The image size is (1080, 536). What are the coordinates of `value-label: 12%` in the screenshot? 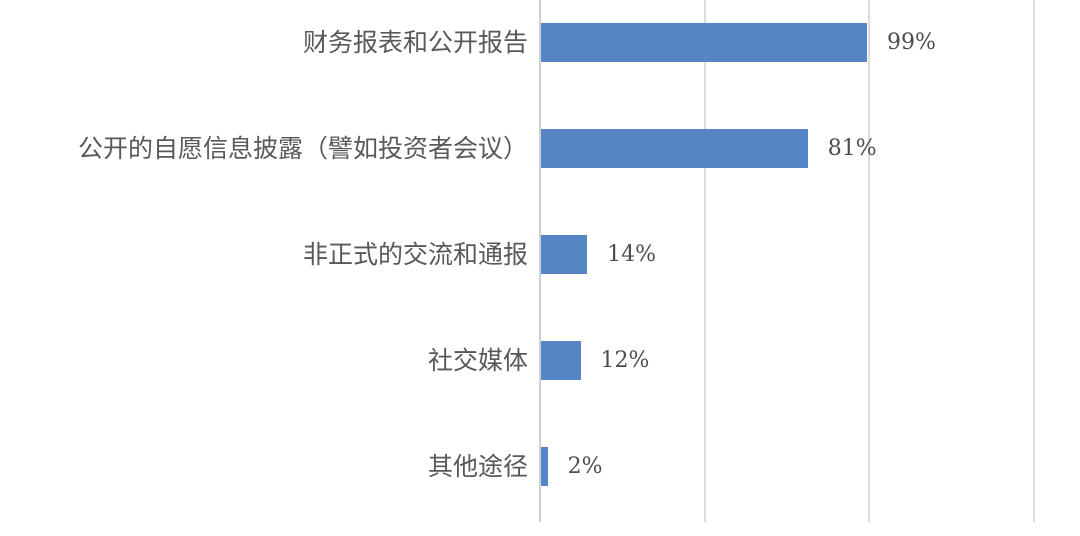 It's located at (625, 360).